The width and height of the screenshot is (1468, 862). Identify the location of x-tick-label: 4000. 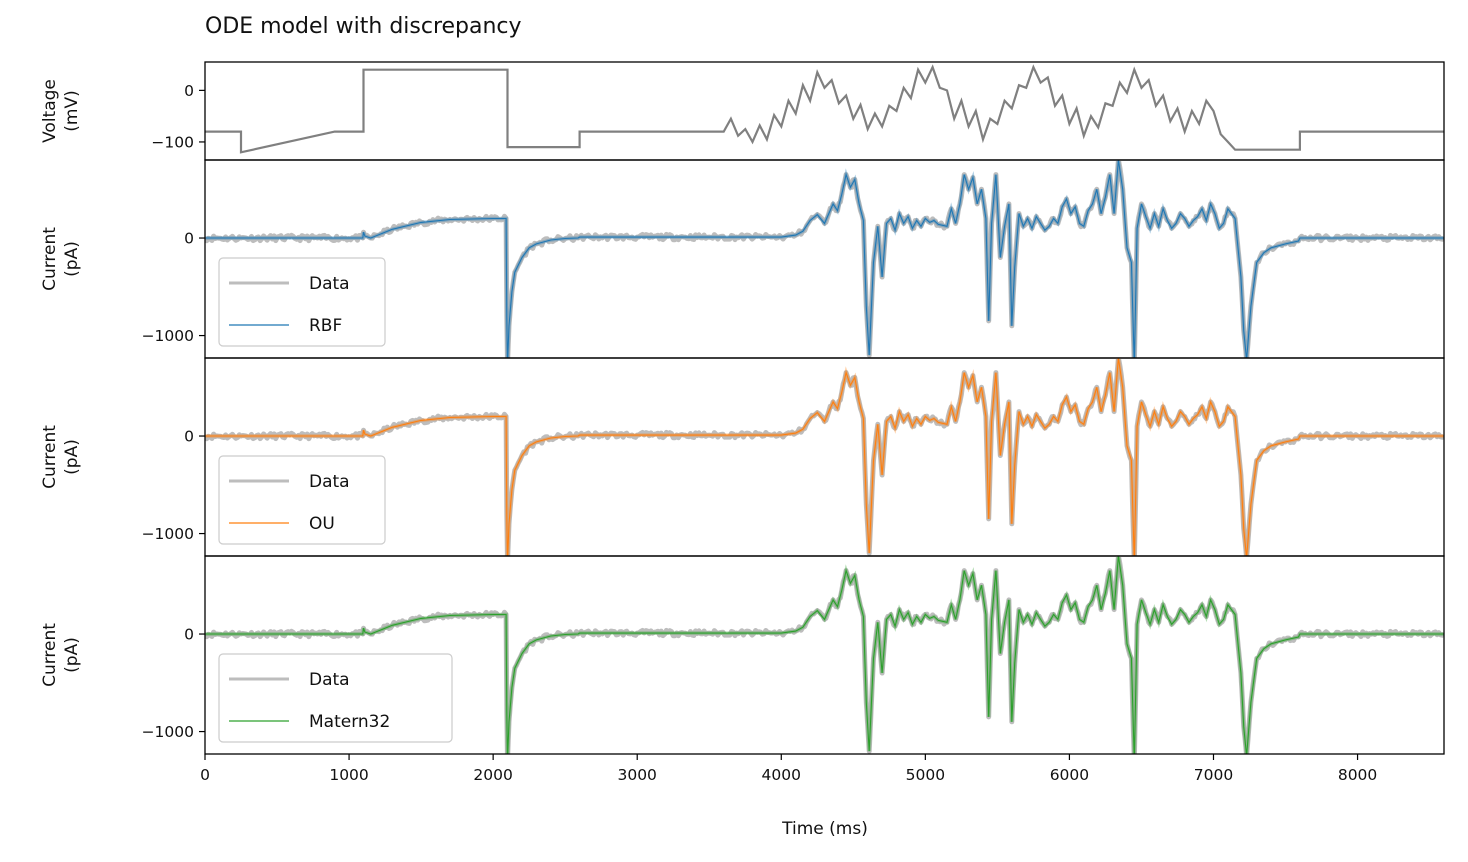
(781, 775).